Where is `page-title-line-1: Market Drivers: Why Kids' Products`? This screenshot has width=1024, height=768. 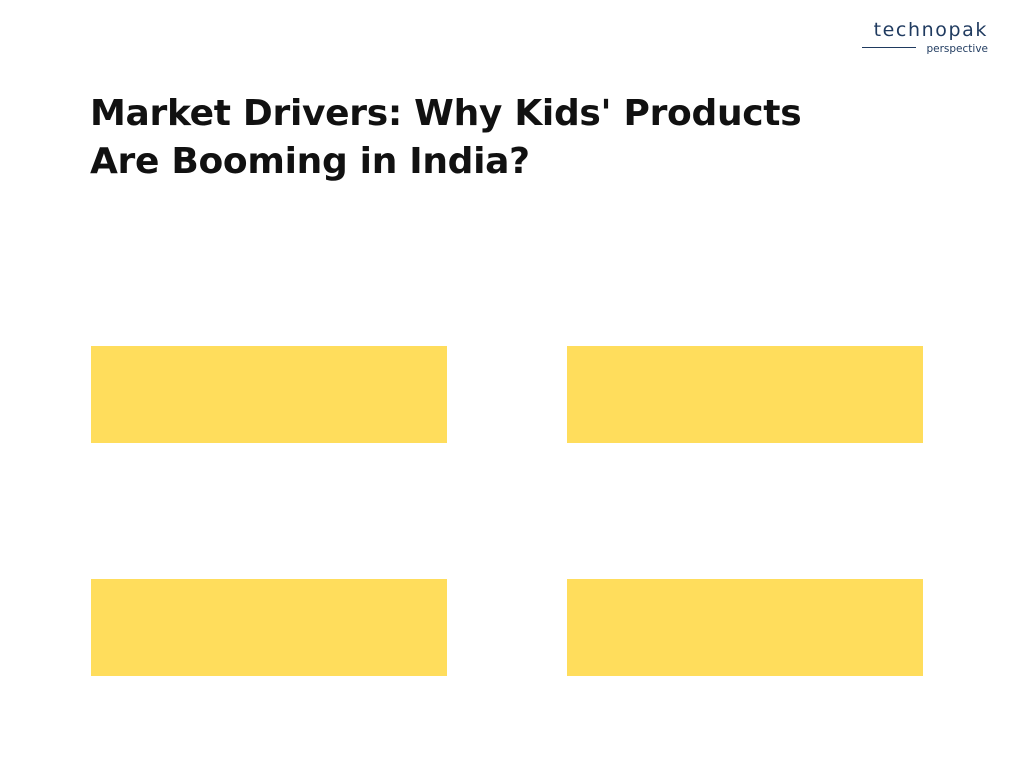 page-title-line-1: Market Drivers: Why Kids' Products is located at coordinates (446, 113).